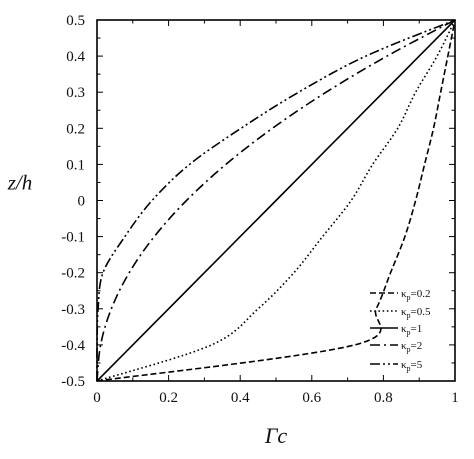  What do you see at coordinates (73, 310) in the screenshot?
I see `y-tick-label: -0.3` at bounding box center [73, 310].